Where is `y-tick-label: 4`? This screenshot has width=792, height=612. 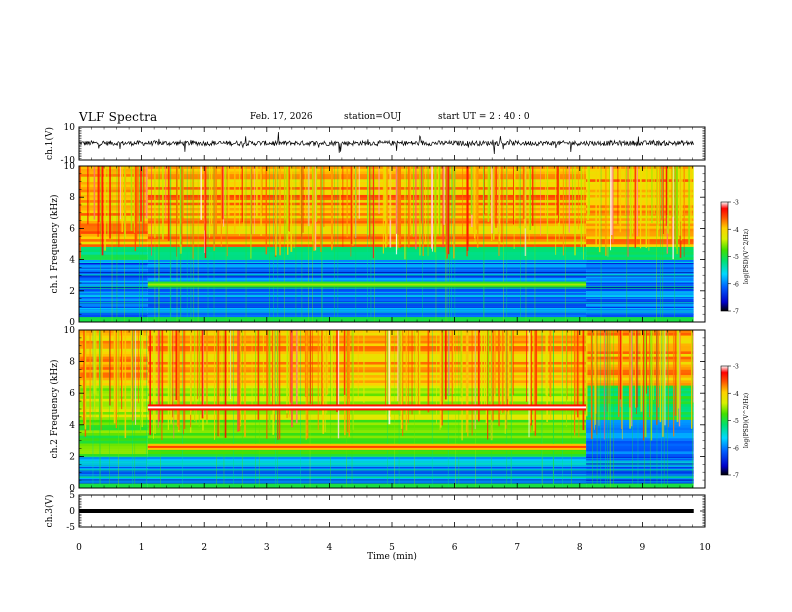
y-tick-label: 4 is located at coordinates (72, 426).